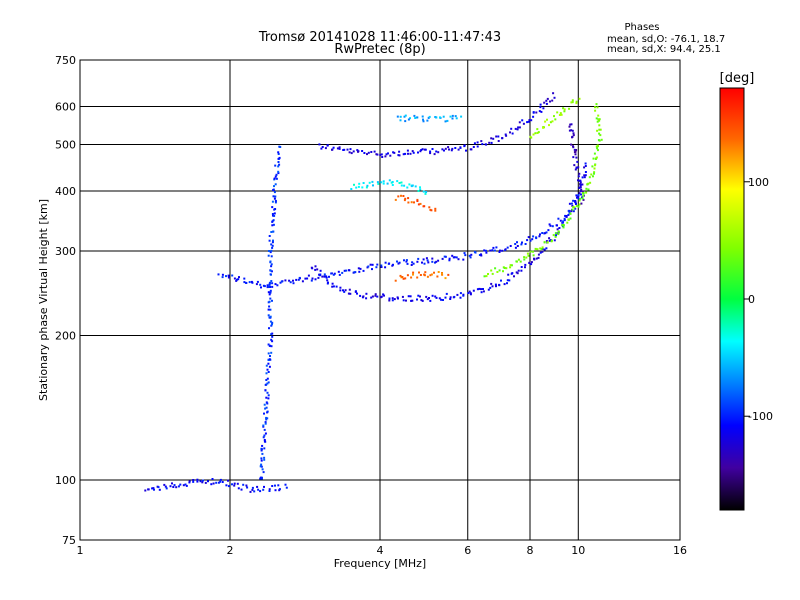 This screenshot has height=600, width=800. Describe the element at coordinates (758, 299) in the screenshot. I see `colorbar-ticks: 100 0 -100` at that location.